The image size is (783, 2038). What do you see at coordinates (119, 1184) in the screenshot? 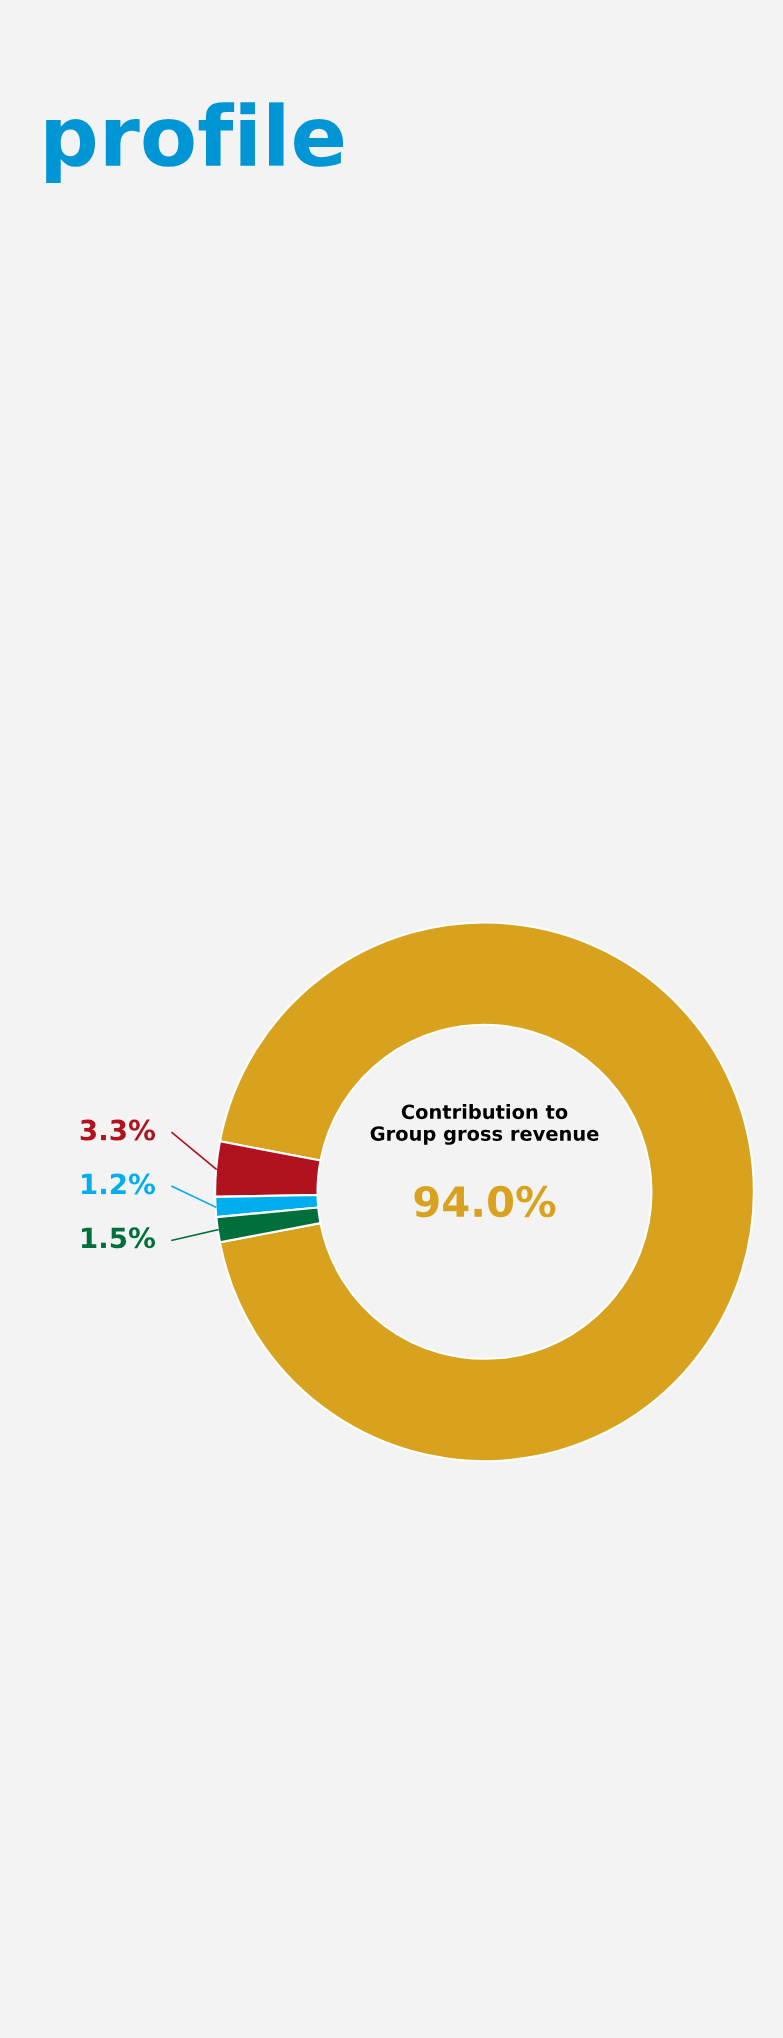
I see `data-label: 1.2%` at bounding box center [119, 1184].